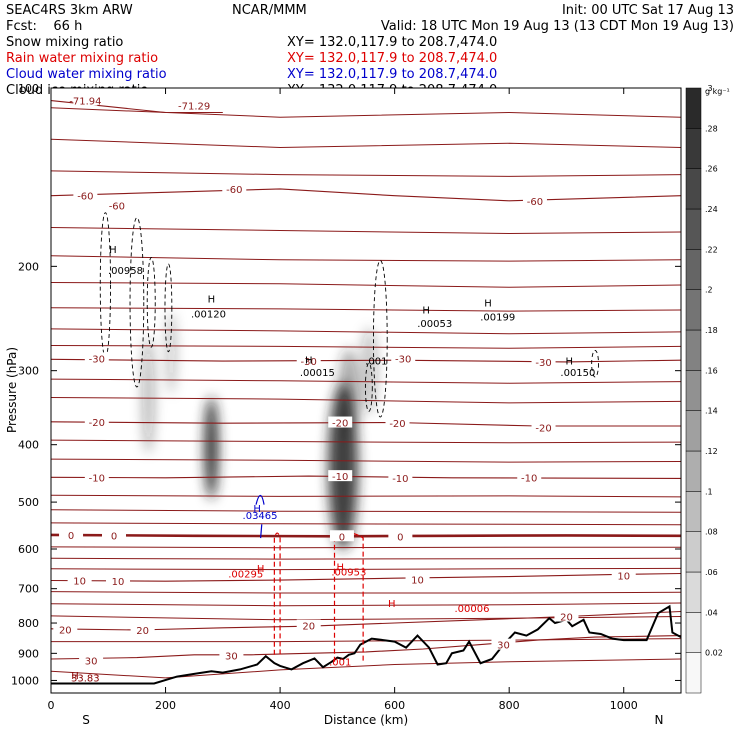 This screenshot has height=740, width=740. Describe the element at coordinates (711, 249) in the screenshot. I see `colorbar-tick-label: .22` at that location.